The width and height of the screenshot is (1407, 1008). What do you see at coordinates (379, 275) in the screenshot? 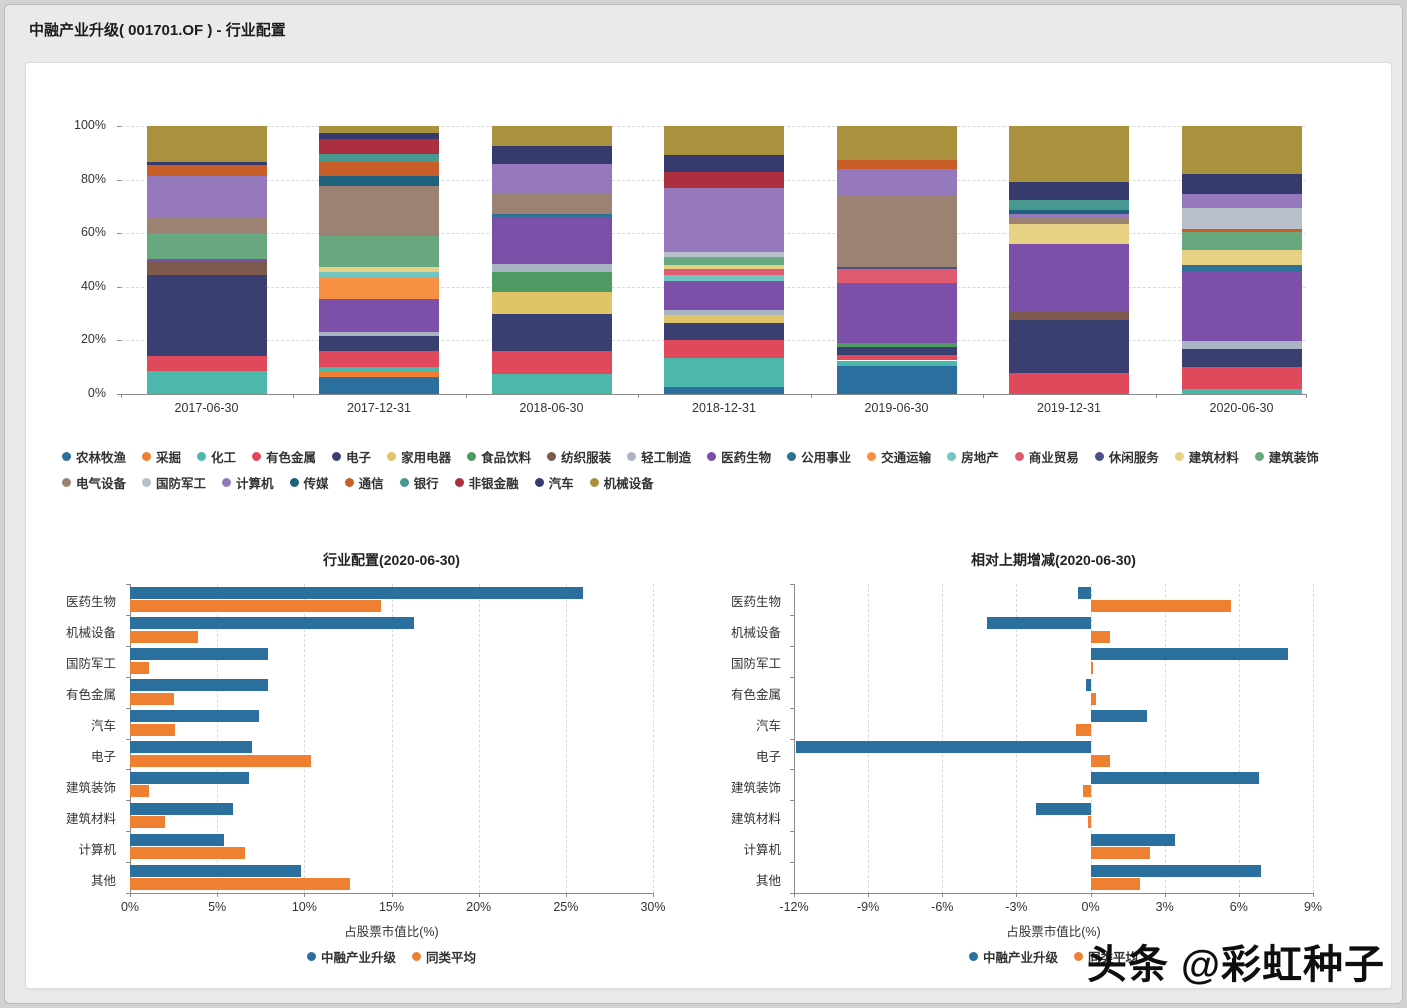
I see `bar-segment-房地产` at bounding box center [379, 275].